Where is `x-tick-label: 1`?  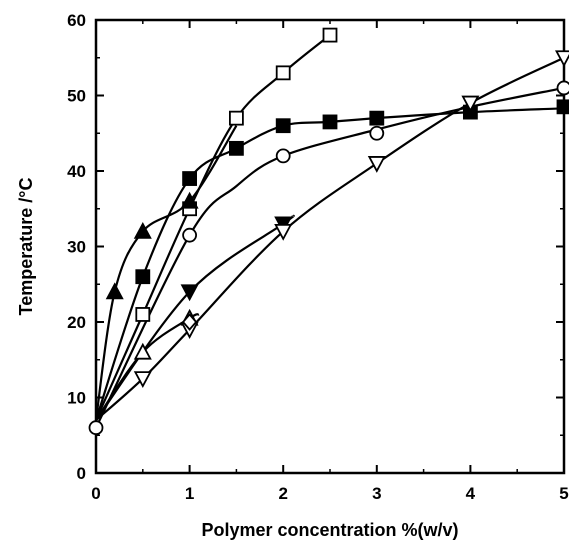 x-tick-label: 1 is located at coordinates (189, 493).